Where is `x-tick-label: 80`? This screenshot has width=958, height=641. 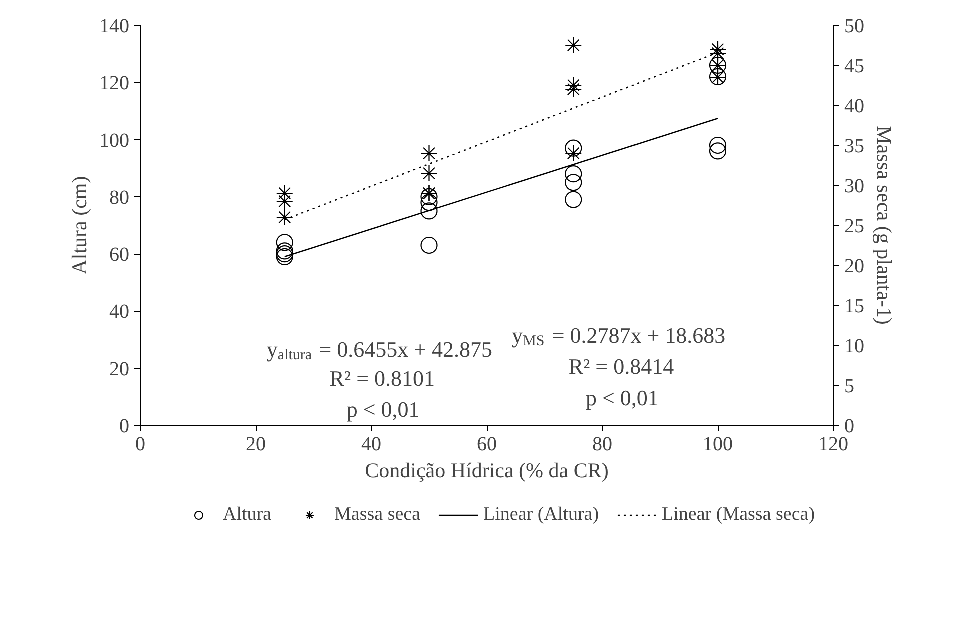 x-tick-label: 80 is located at coordinates (602, 445).